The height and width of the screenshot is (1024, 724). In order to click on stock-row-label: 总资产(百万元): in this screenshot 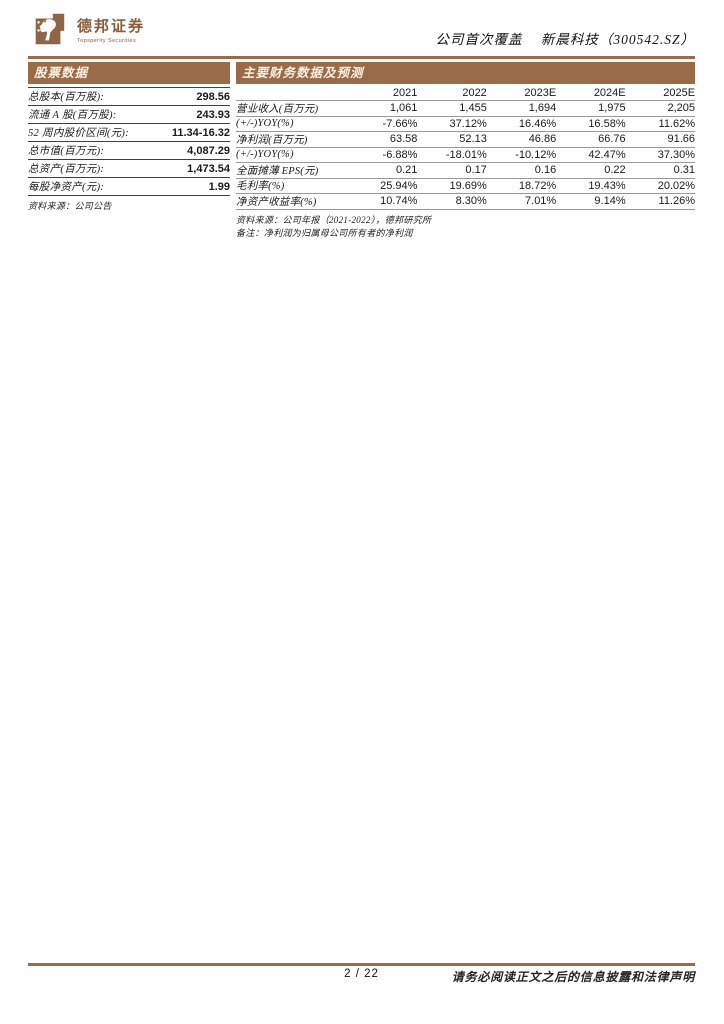, I will do `click(66, 169)`.